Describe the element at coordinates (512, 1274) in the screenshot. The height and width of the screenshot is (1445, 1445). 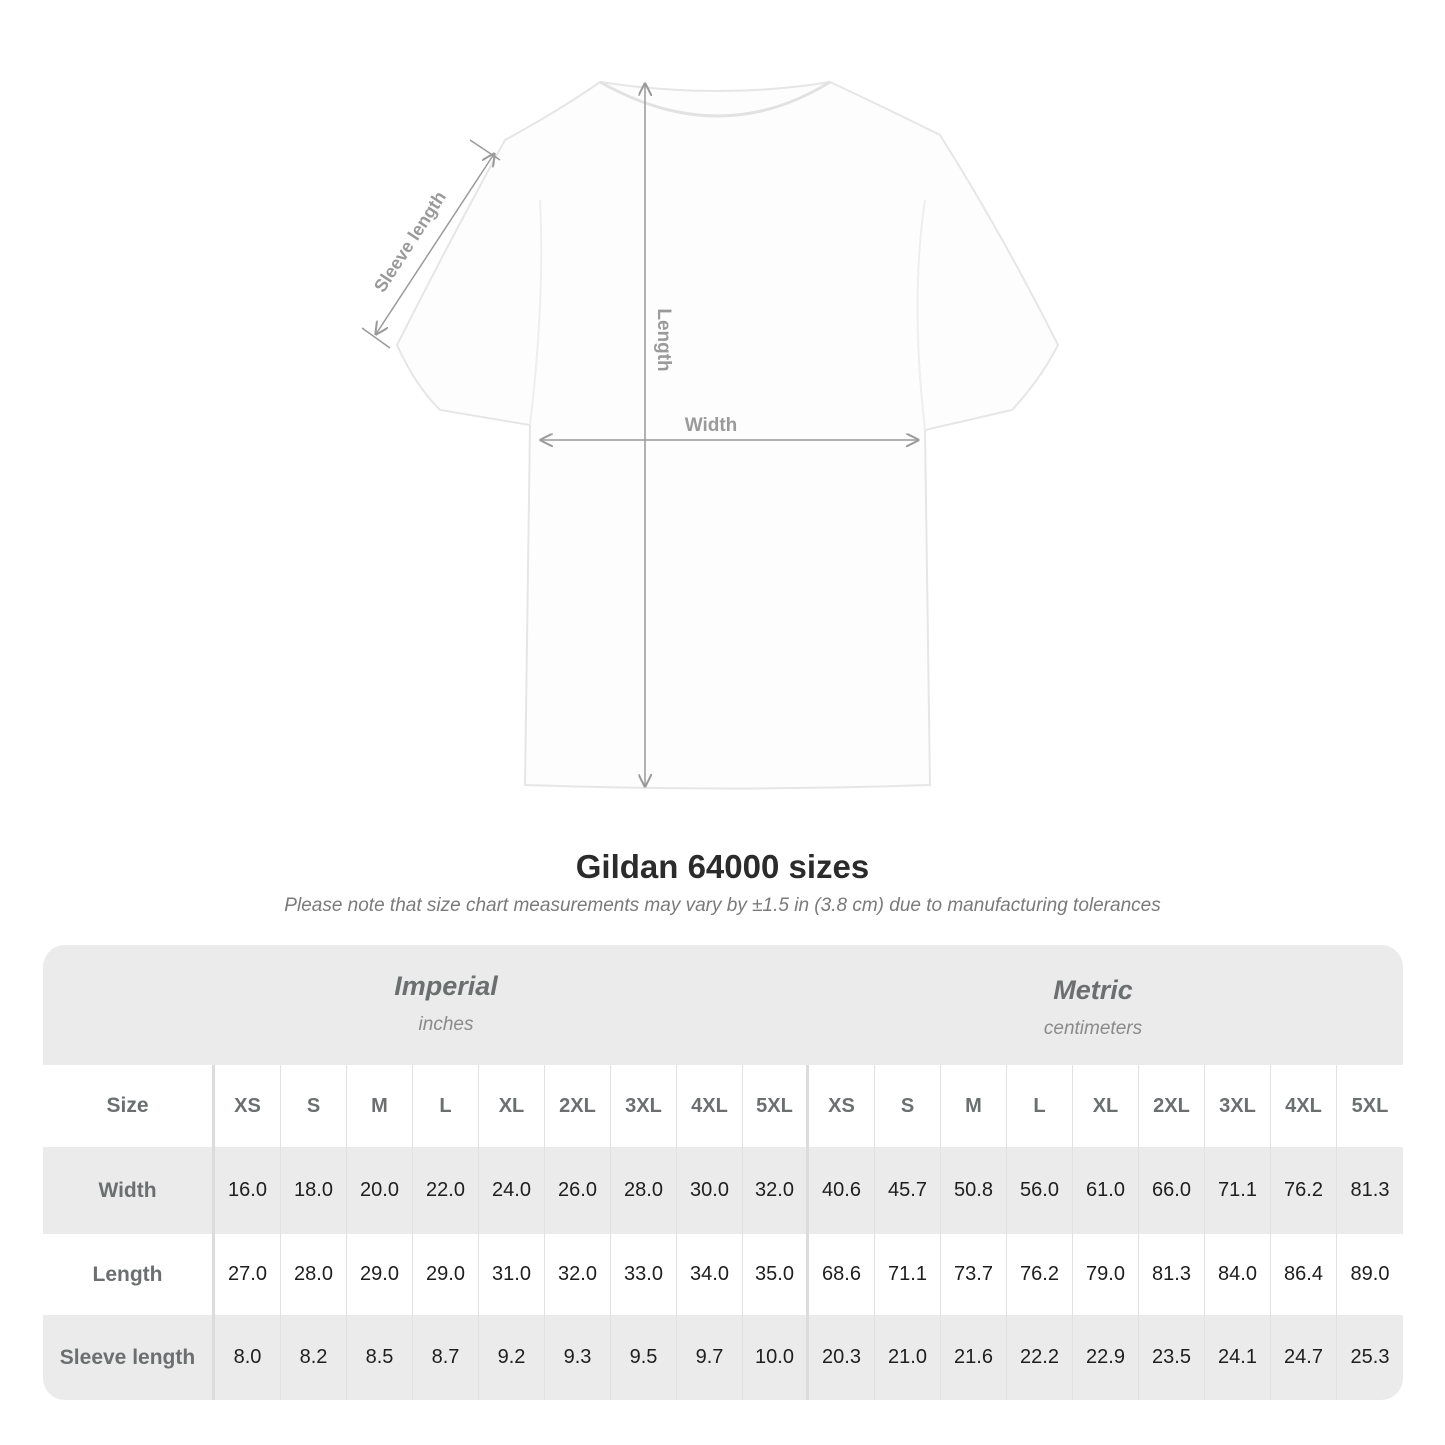
I see `table-cell: 31.0` at that location.